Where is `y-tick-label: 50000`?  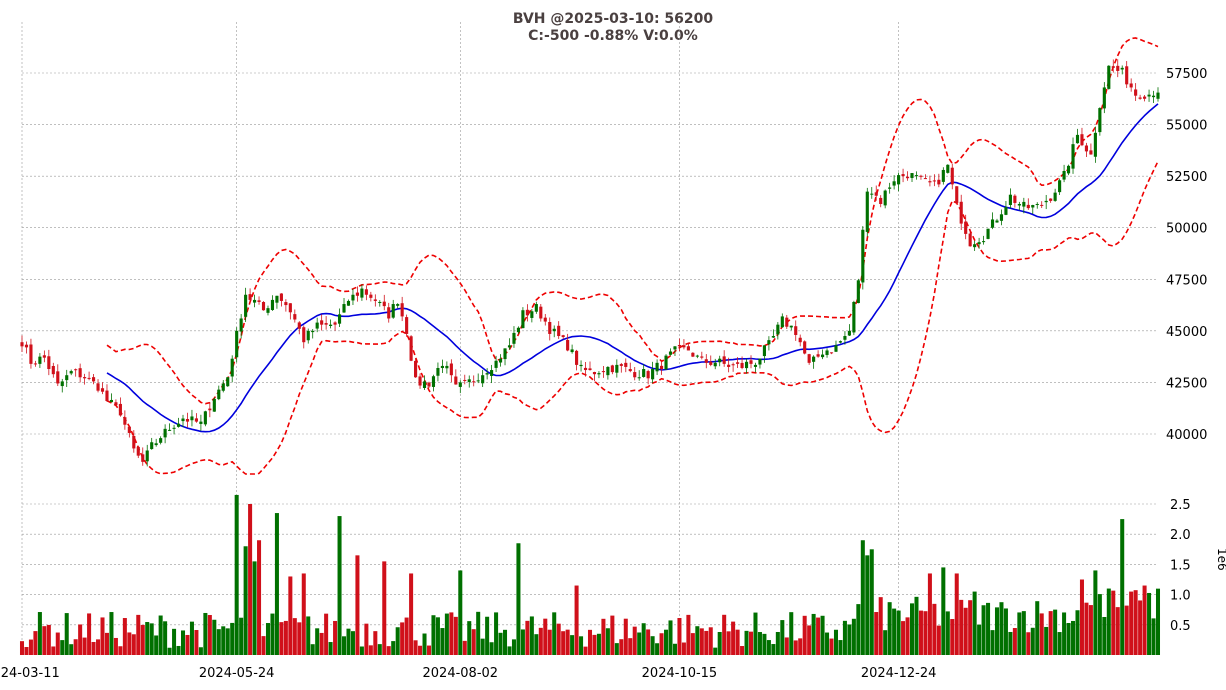
y-tick-label: 50000 is located at coordinates (1186, 229).